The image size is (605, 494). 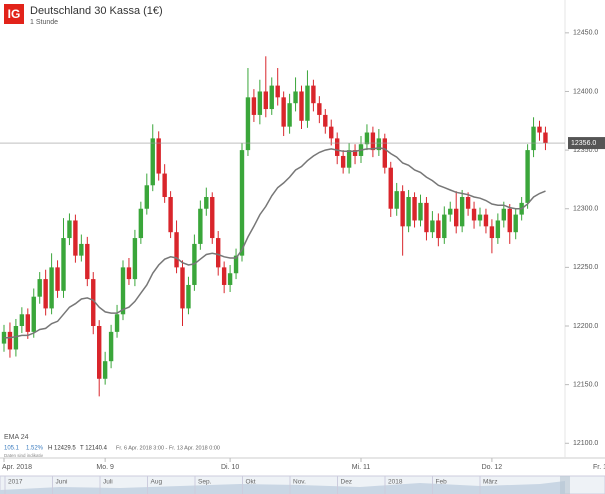 What do you see at coordinates (157, 482) in the screenshot?
I see `navigator-label: Aug` at bounding box center [157, 482].